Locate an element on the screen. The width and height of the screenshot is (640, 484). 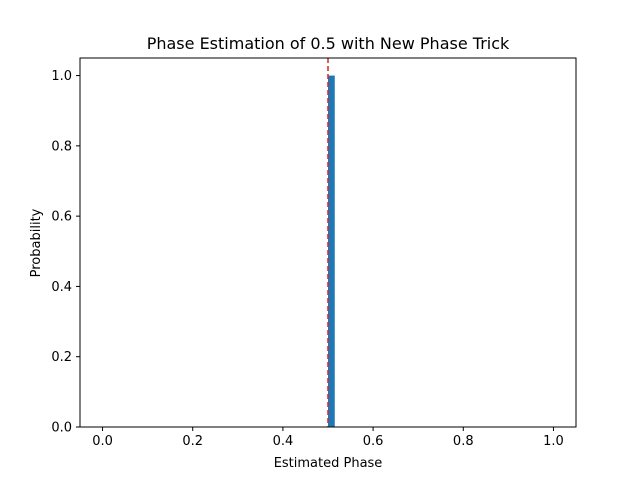
y-tick-label: 0.2 is located at coordinates (61, 357).